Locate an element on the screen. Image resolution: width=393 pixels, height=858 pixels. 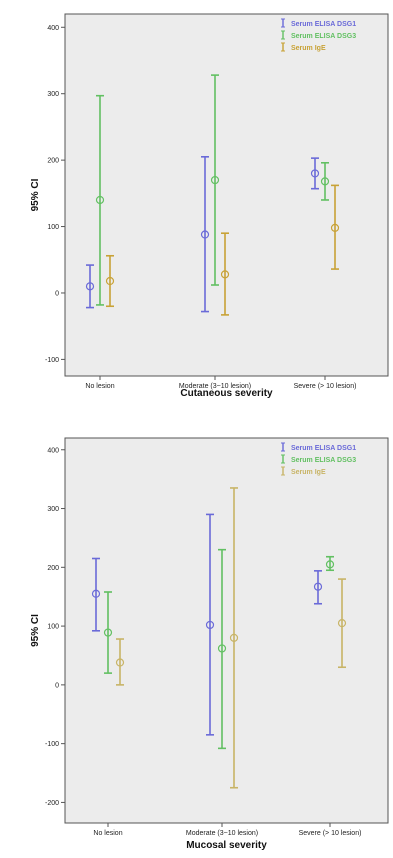
y-tick-label: -200 is located at coordinates (52, 803).